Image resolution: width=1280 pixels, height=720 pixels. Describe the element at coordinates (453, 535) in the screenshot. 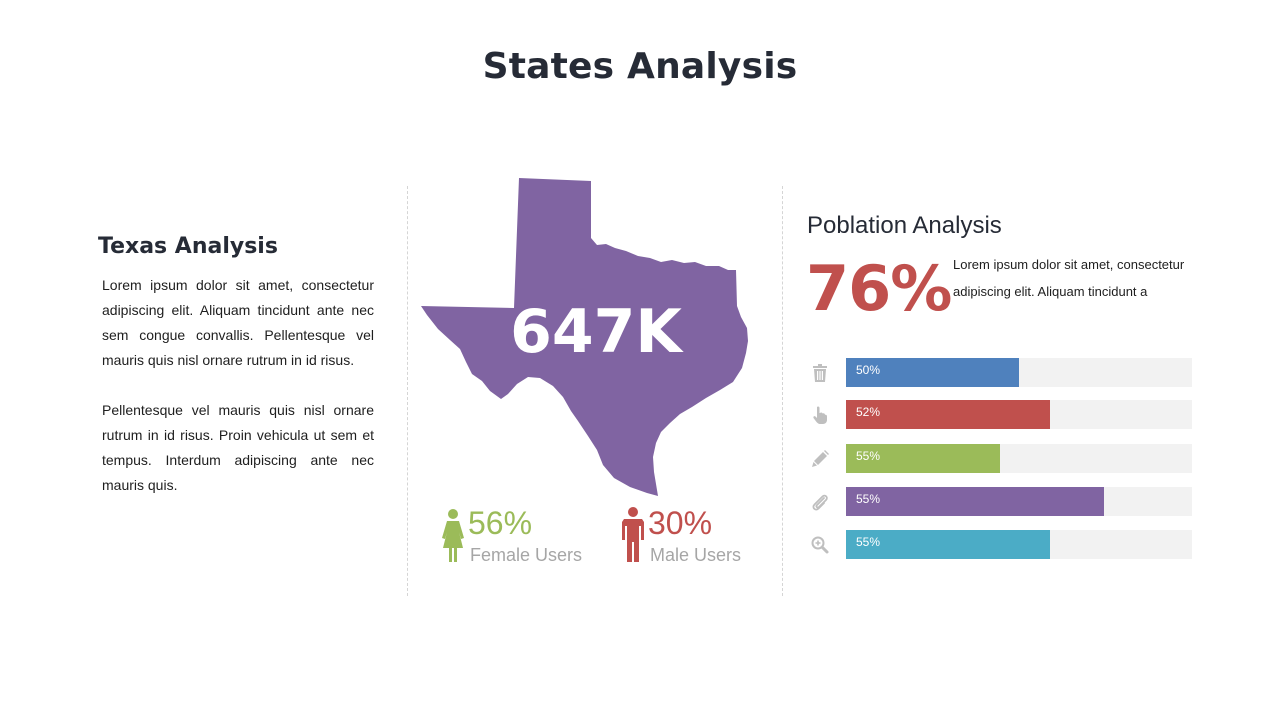

I see `female-user-icon` at that location.